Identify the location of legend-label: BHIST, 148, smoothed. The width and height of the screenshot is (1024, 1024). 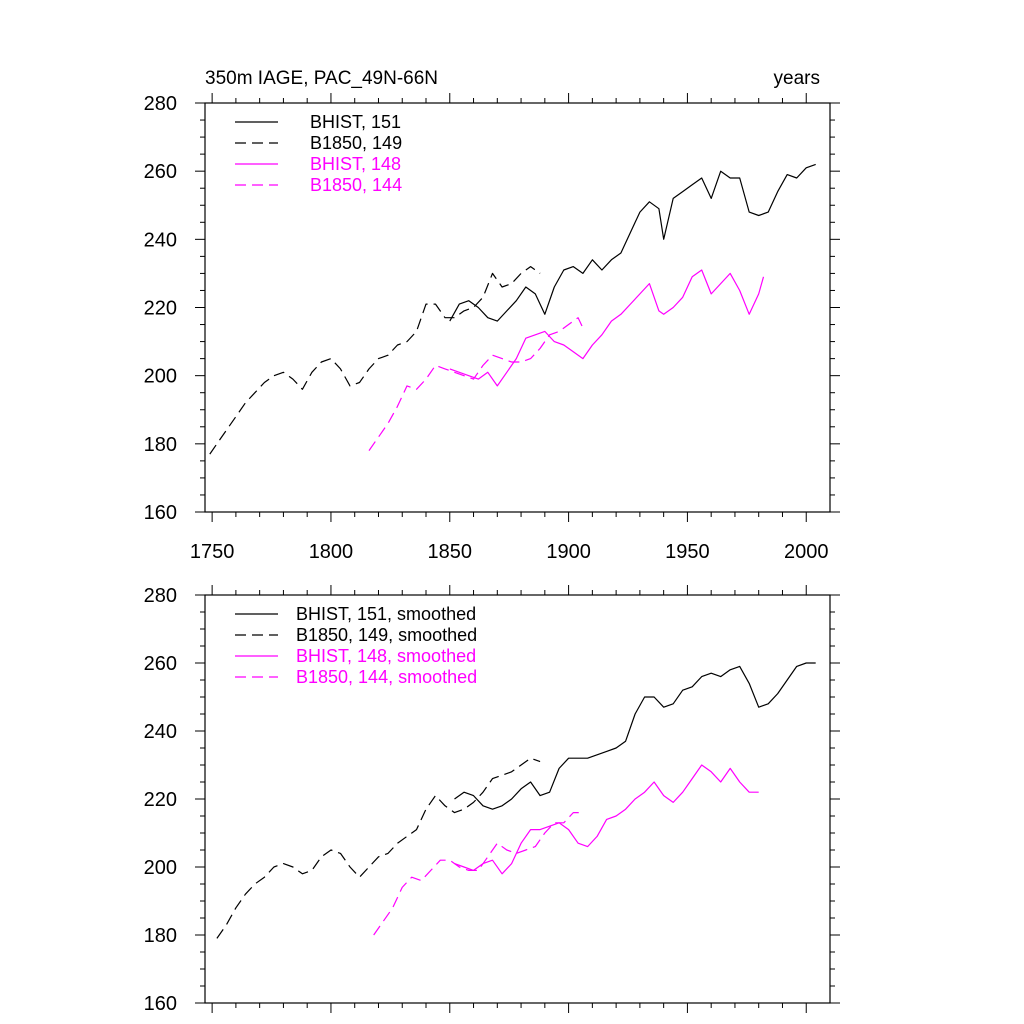
(386, 656).